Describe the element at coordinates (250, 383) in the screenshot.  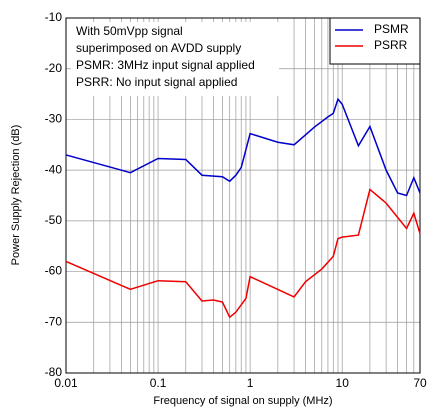
I see `x-tick-label: 1` at that location.